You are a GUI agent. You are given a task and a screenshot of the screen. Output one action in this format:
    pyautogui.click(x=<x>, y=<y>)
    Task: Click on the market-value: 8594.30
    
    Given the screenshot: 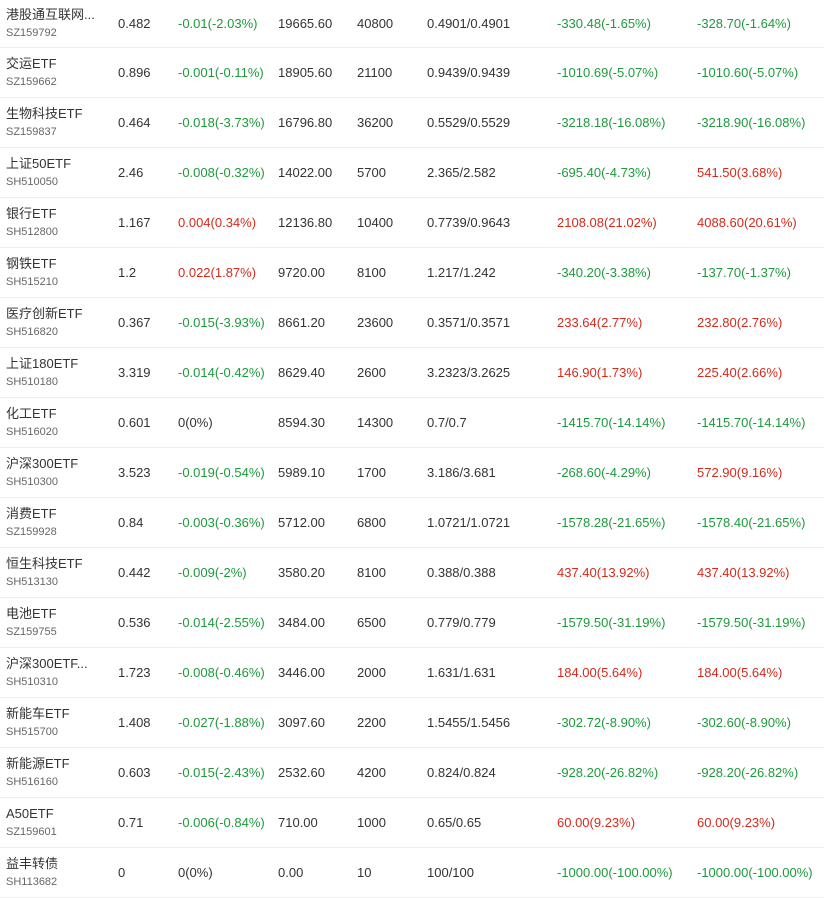 What is the action you would take?
    pyautogui.click(x=301, y=422)
    